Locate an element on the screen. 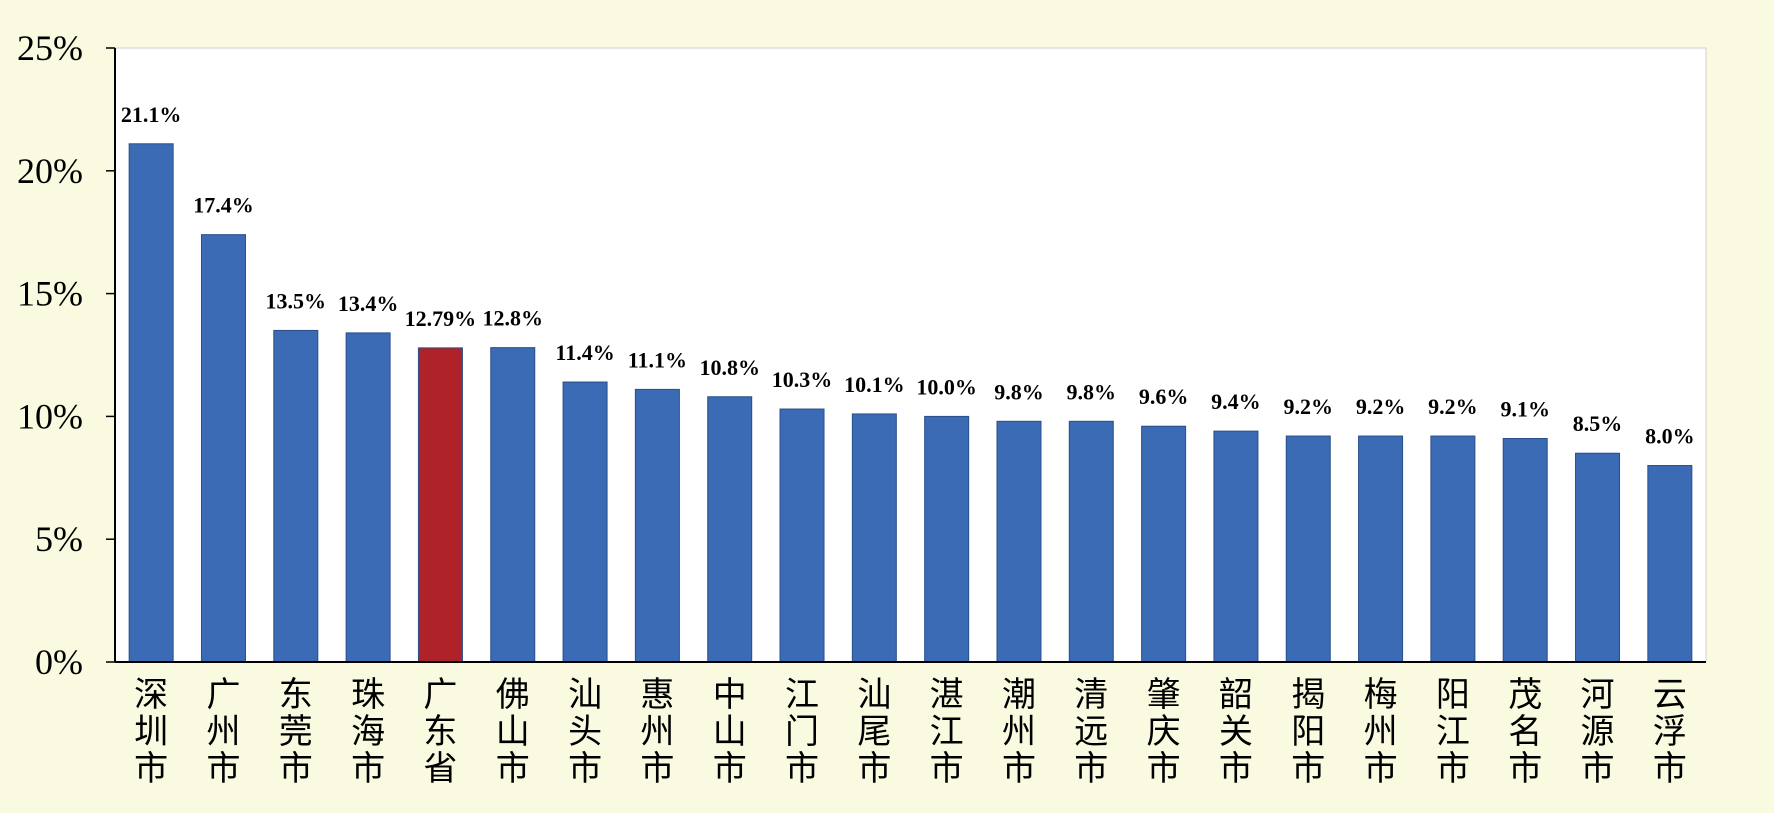 Image resolution: width=1774 pixels, height=813 pixels. data-label: 9.4% is located at coordinates (1236, 401).